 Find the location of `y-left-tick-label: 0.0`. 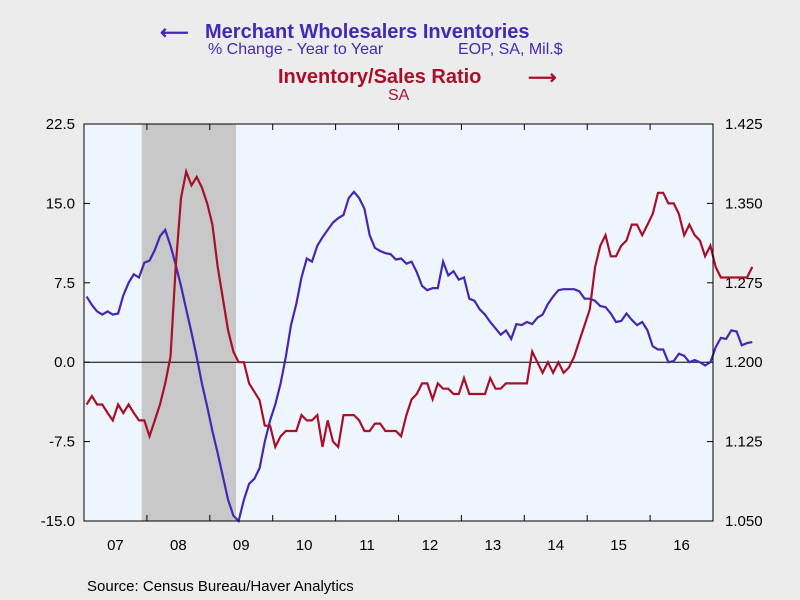

y-left-tick-label: 0.0 is located at coordinates (64, 362).